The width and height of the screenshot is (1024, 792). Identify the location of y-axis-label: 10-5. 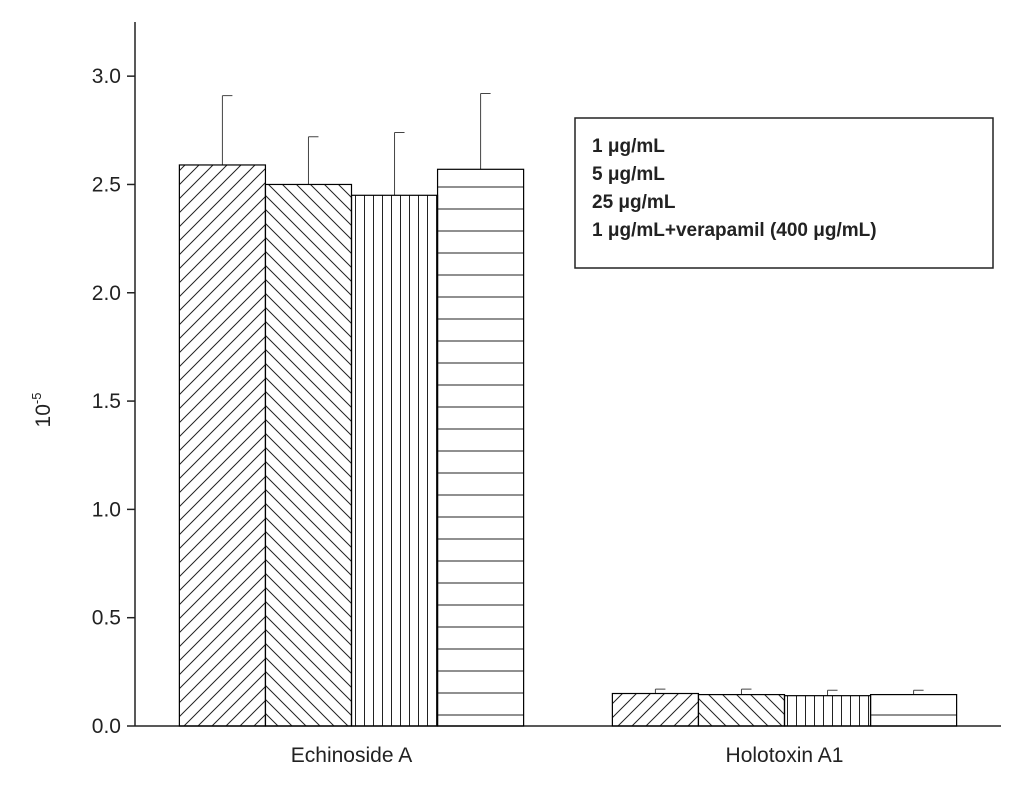
(42, 410).